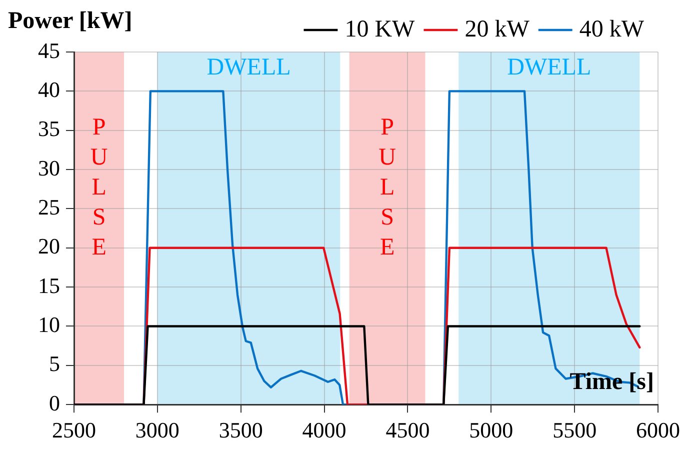 This screenshot has height=457, width=686. I want to click on x-tick-label: 2500, so click(74, 430).